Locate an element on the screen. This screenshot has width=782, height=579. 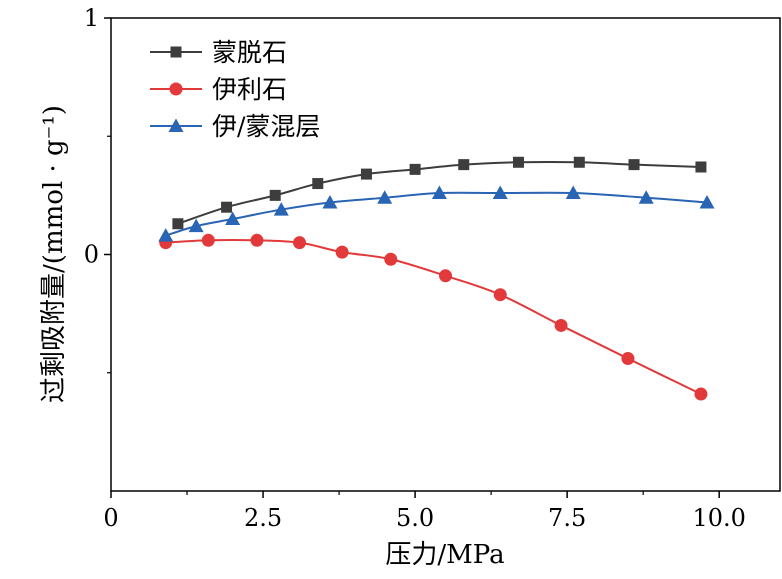
y-tick-label: 0 is located at coordinates (91, 255).